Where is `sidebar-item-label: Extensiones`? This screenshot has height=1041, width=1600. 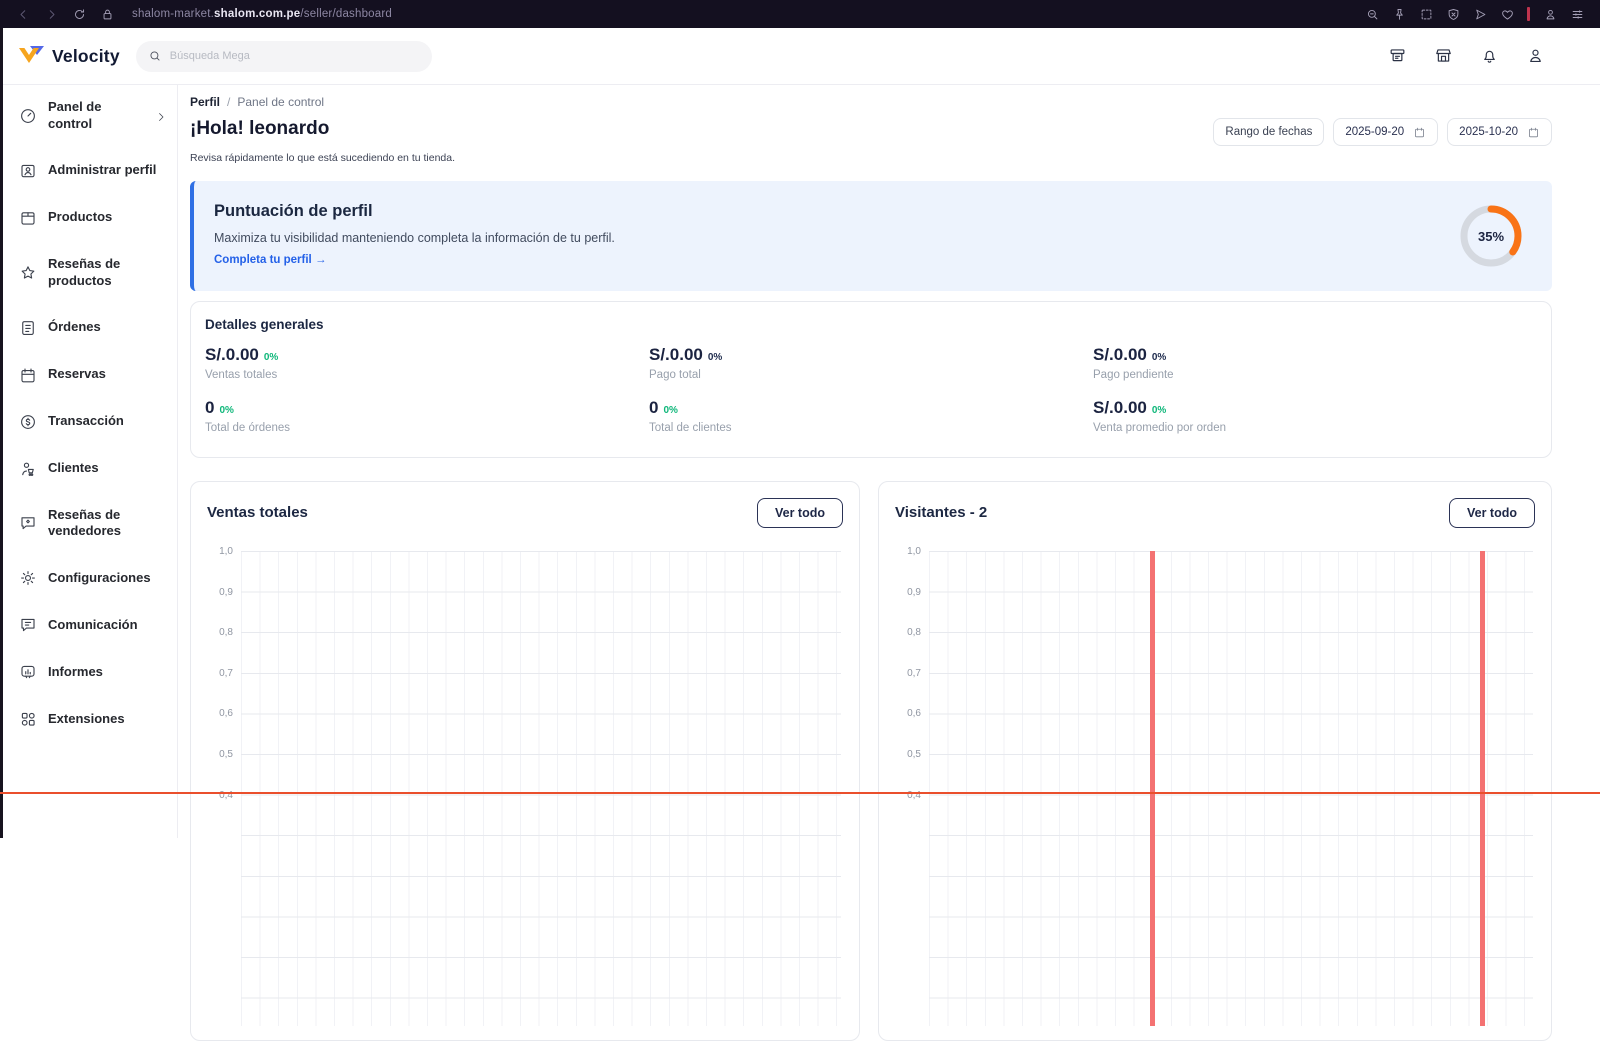 sidebar-item-label: Extensiones is located at coordinates (86, 719).